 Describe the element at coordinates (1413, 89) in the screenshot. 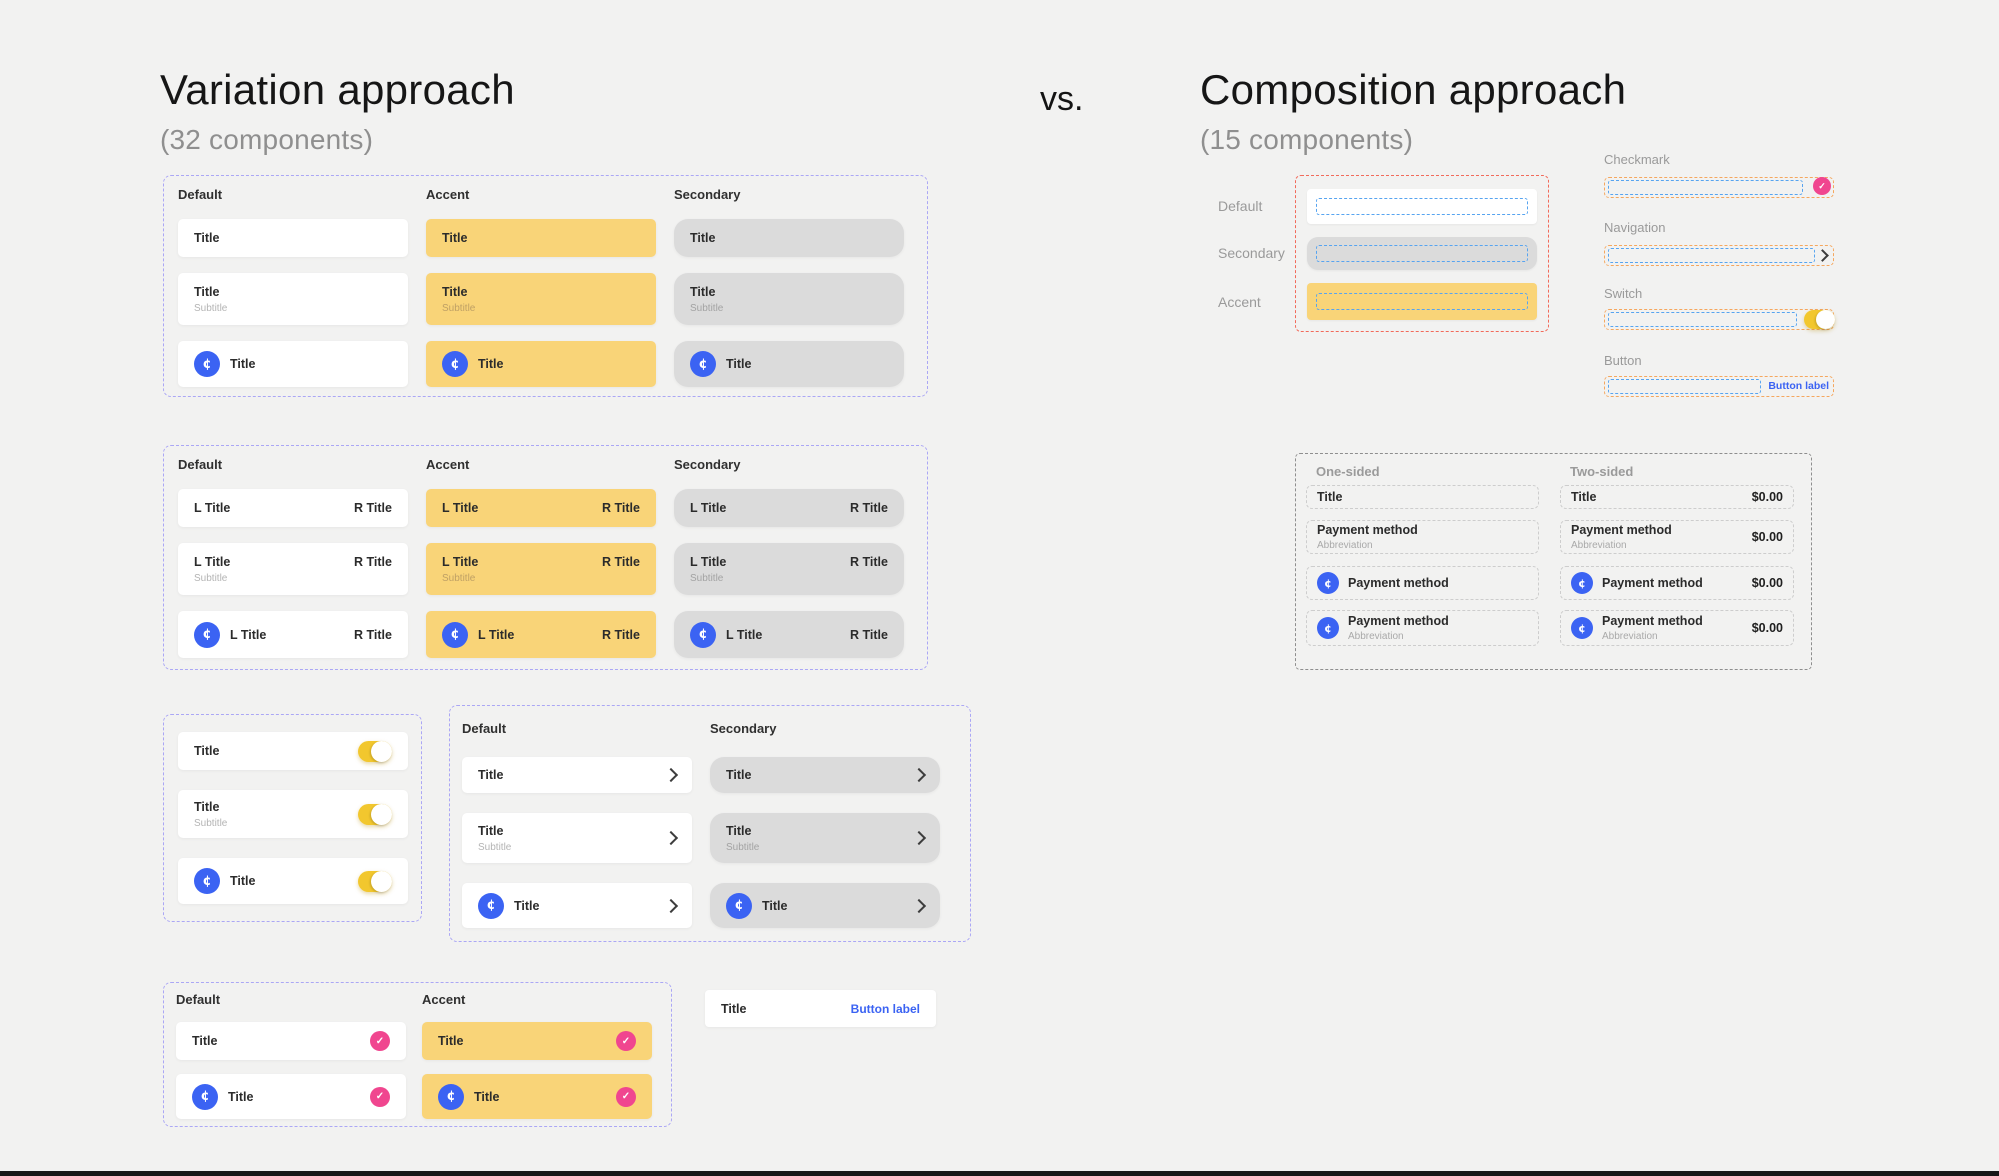

I see `composition-title: Composition approach` at that location.